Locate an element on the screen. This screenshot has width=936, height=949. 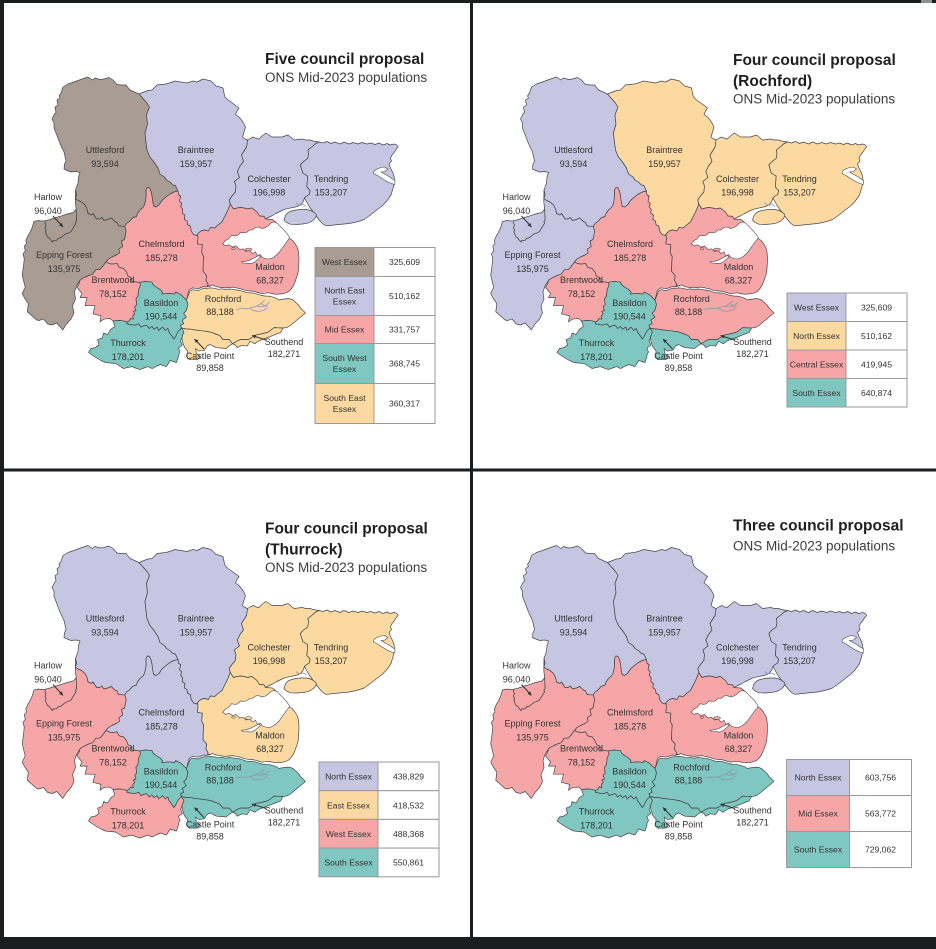
svg-text: 488,368 is located at coordinates (408, 834).